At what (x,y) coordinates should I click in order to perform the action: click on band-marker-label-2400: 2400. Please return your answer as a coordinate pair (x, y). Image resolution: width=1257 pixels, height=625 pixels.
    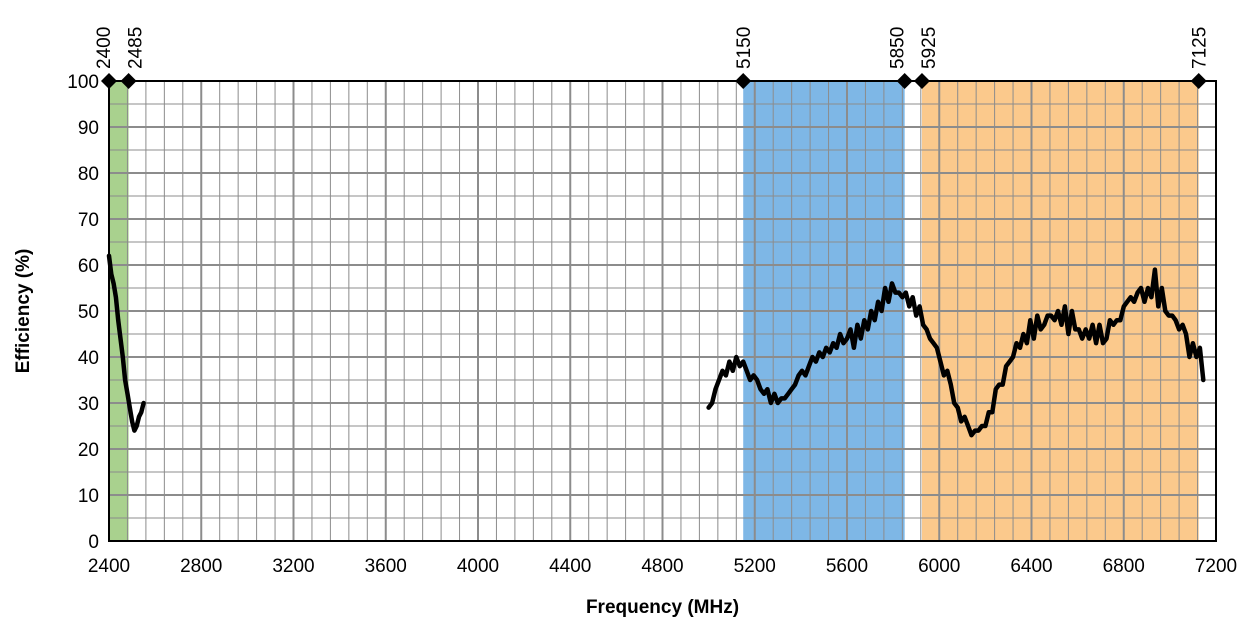
    Looking at the image, I should click on (104, 48).